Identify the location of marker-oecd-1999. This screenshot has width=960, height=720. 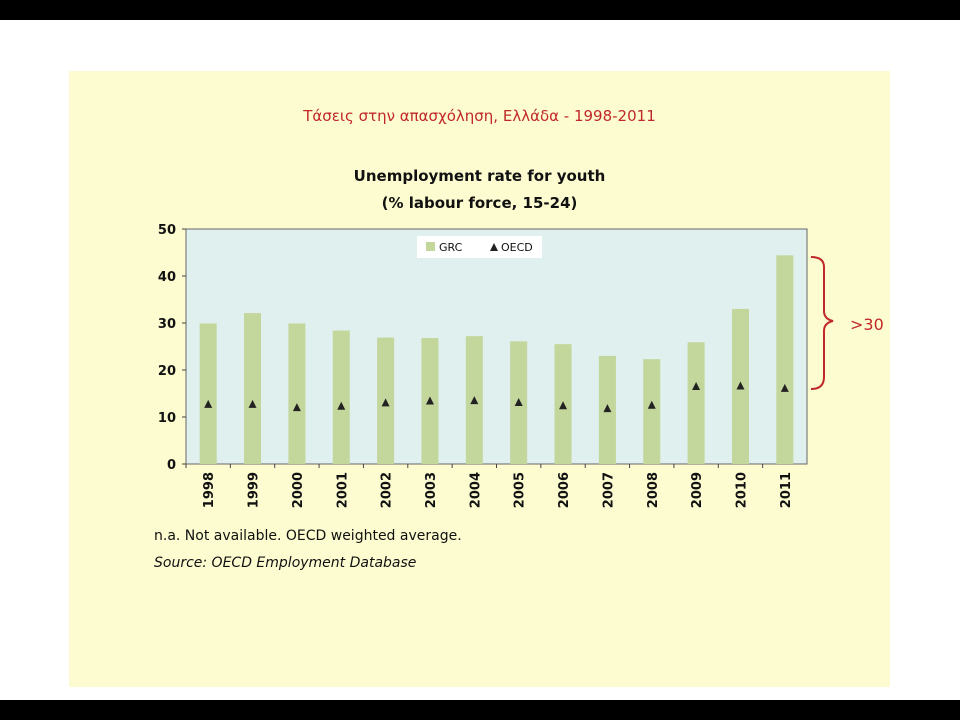
(252, 403).